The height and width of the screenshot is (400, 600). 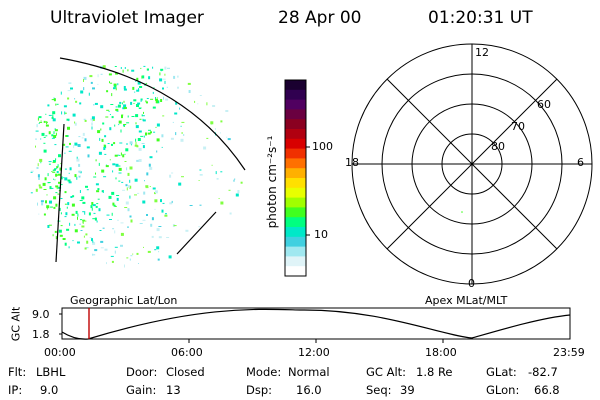 I want to click on colorbar-unit-label: photon cm⁻²s⁻¹, so click(x=272, y=182).